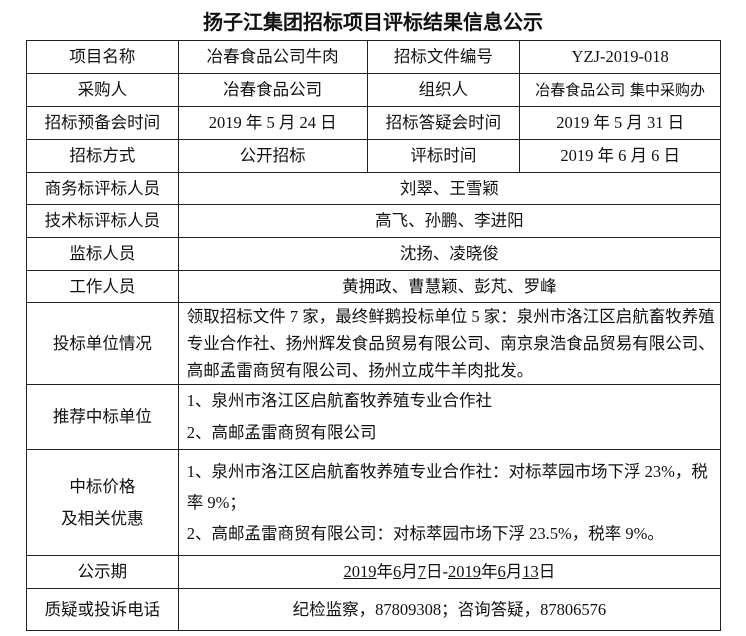 The height and width of the screenshot is (636, 746). What do you see at coordinates (102, 572) in the screenshot?
I see `label: 公示期` at bounding box center [102, 572].